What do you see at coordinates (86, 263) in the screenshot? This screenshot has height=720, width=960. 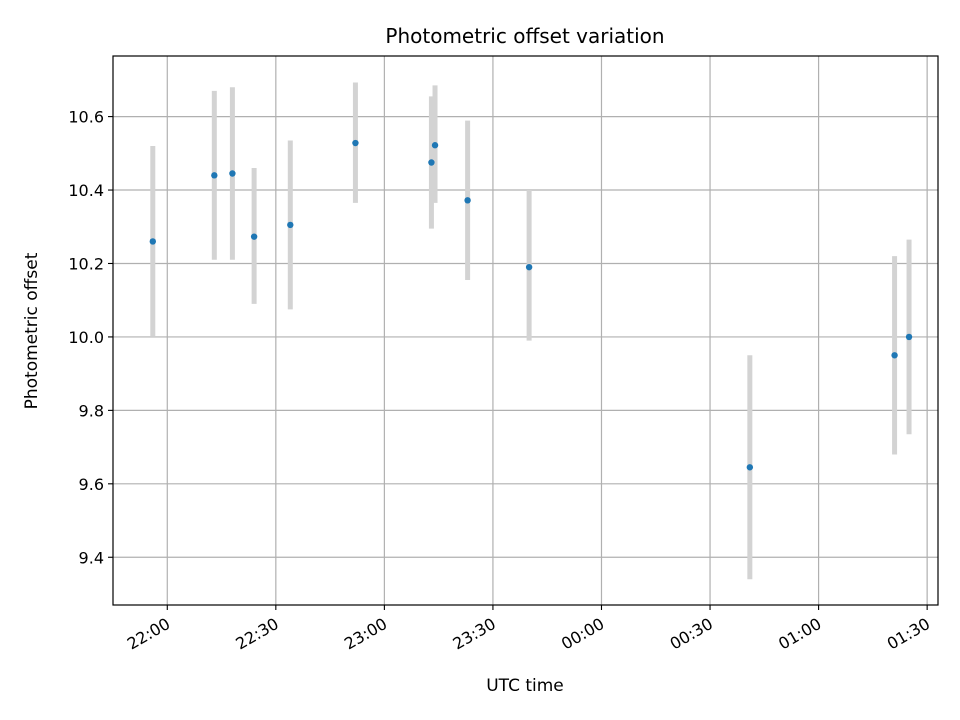 I see `y-tick-label: 10.2` at bounding box center [86, 263].